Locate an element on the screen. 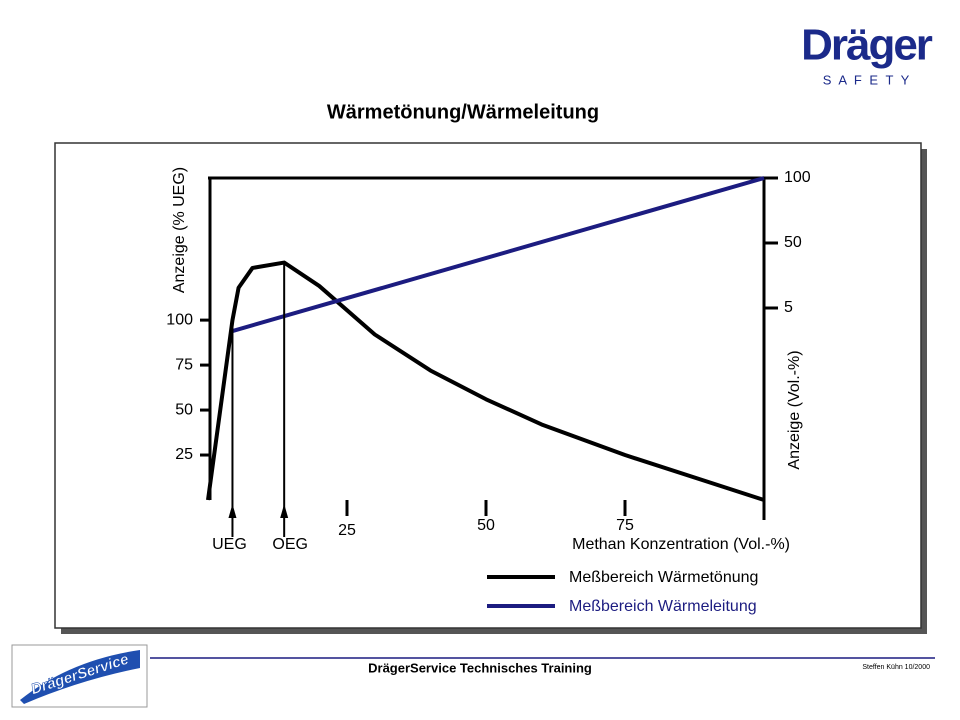 The width and height of the screenshot is (960, 720). x-tick-label: 75 is located at coordinates (625, 525).